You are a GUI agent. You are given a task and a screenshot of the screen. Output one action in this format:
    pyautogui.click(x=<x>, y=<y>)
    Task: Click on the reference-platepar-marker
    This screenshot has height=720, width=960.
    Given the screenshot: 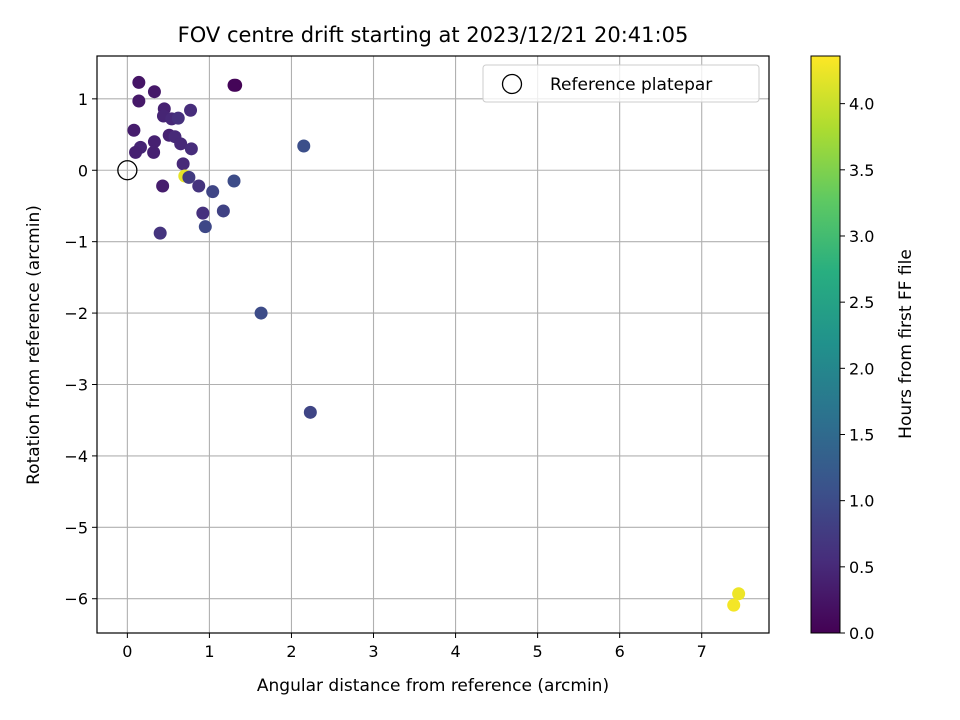 What is the action you would take?
    pyautogui.click(x=127, y=170)
    